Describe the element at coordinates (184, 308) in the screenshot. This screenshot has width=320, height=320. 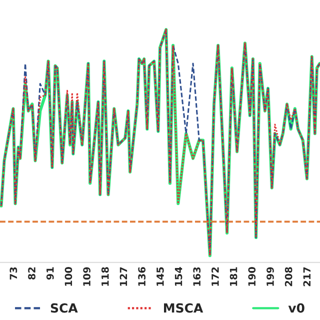
I see `legend-label: MSCA` at that location.